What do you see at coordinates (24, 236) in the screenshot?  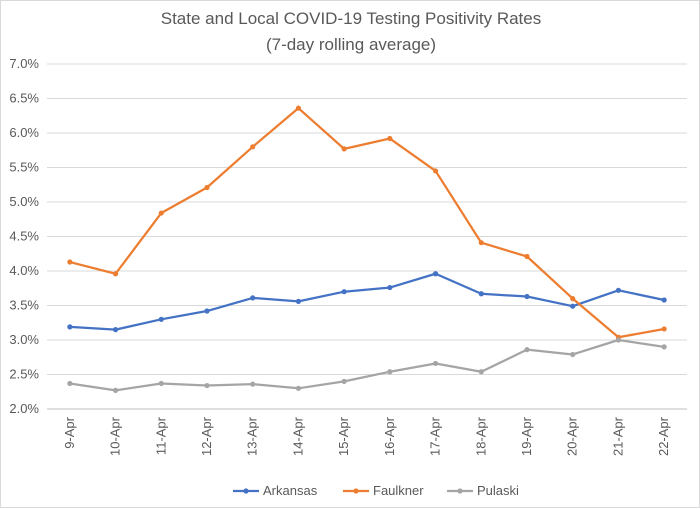 I see `y-tick-label: 4.5%` at bounding box center [24, 236].